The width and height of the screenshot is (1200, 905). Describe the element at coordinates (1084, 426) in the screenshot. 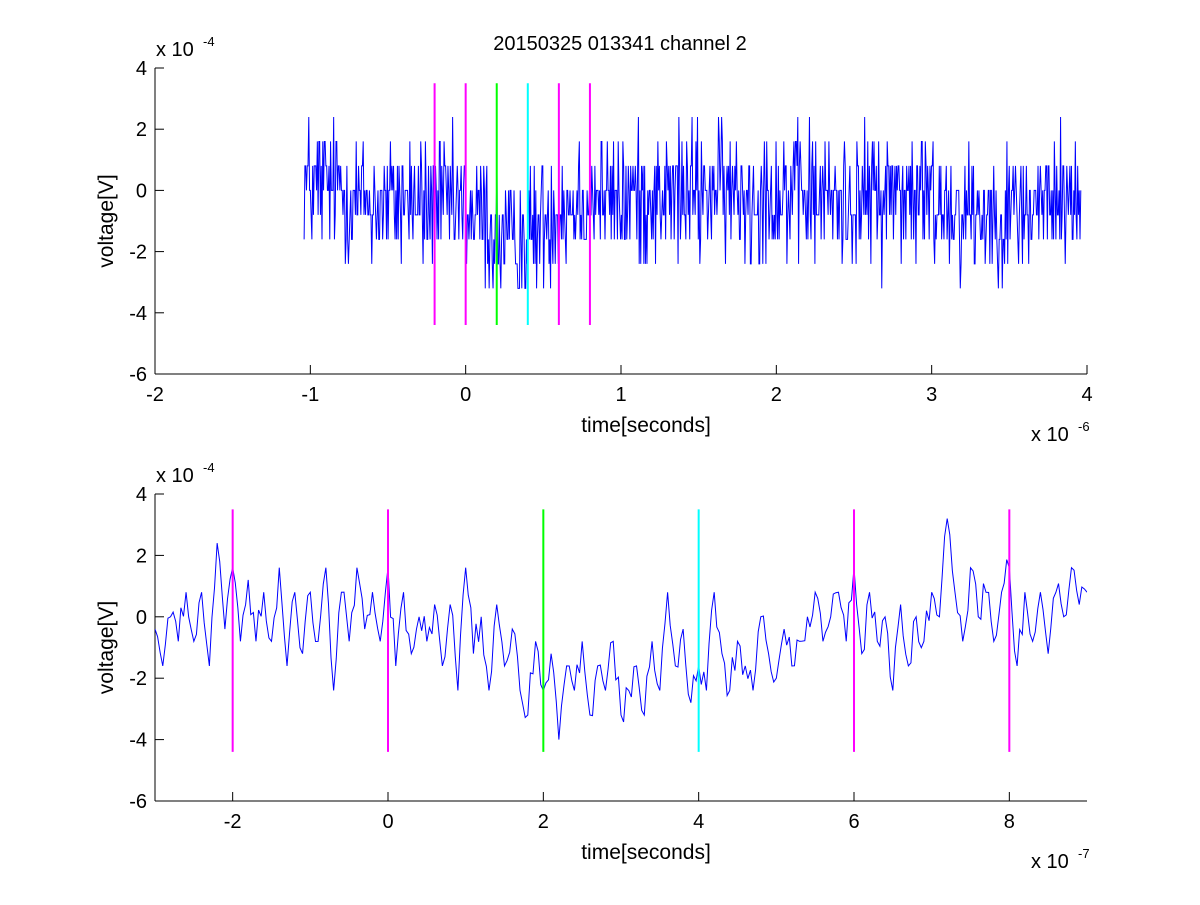

I see `x-exponent-power: -6` at that location.